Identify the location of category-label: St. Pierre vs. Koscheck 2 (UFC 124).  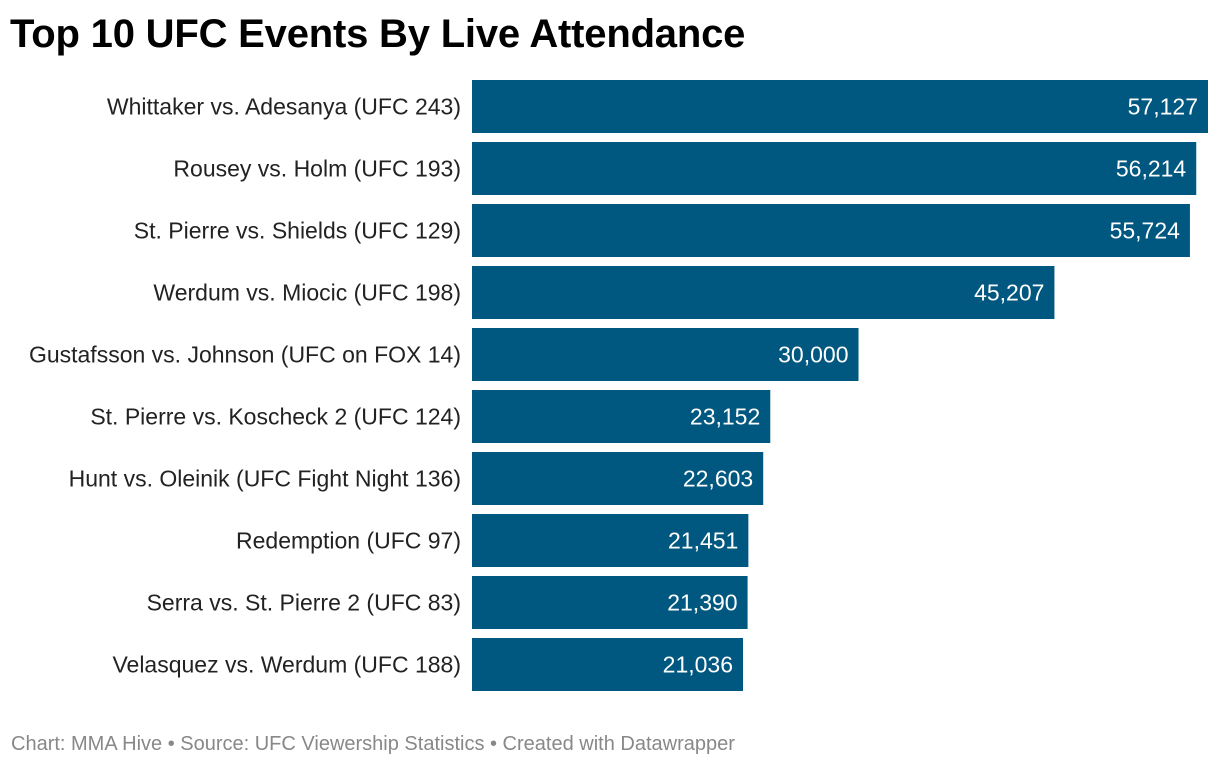
(275, 417).